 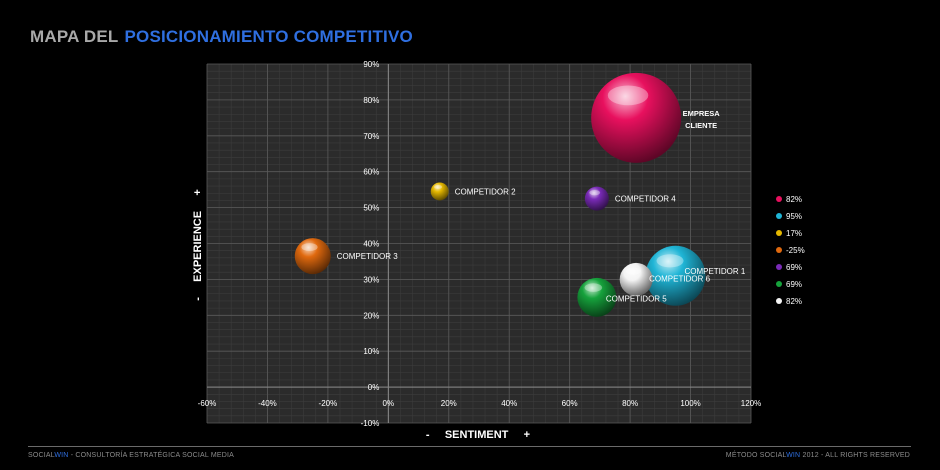 I want to click on bubble-label: COMPETIDOR 4, so click(x=645, y=199).